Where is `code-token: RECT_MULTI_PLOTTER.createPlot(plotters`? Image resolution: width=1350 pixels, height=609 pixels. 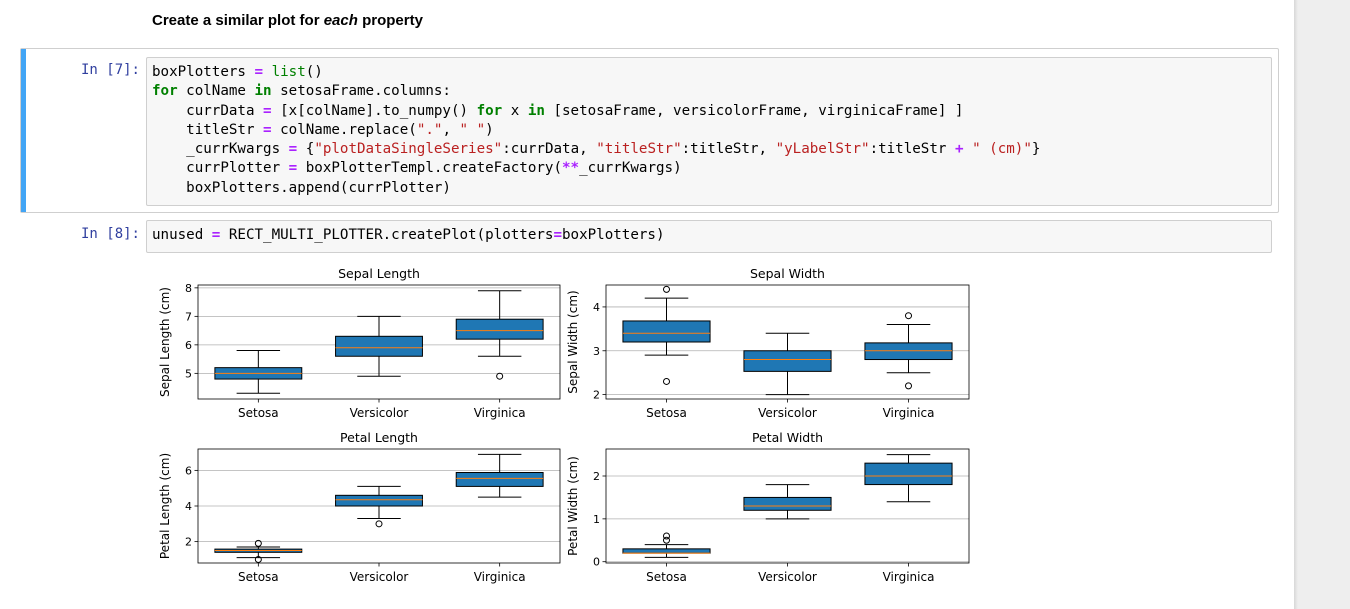 code-token: RECT_MULTI_PLOTTER.createPlot(plotters is located at coordinates (387, 235).